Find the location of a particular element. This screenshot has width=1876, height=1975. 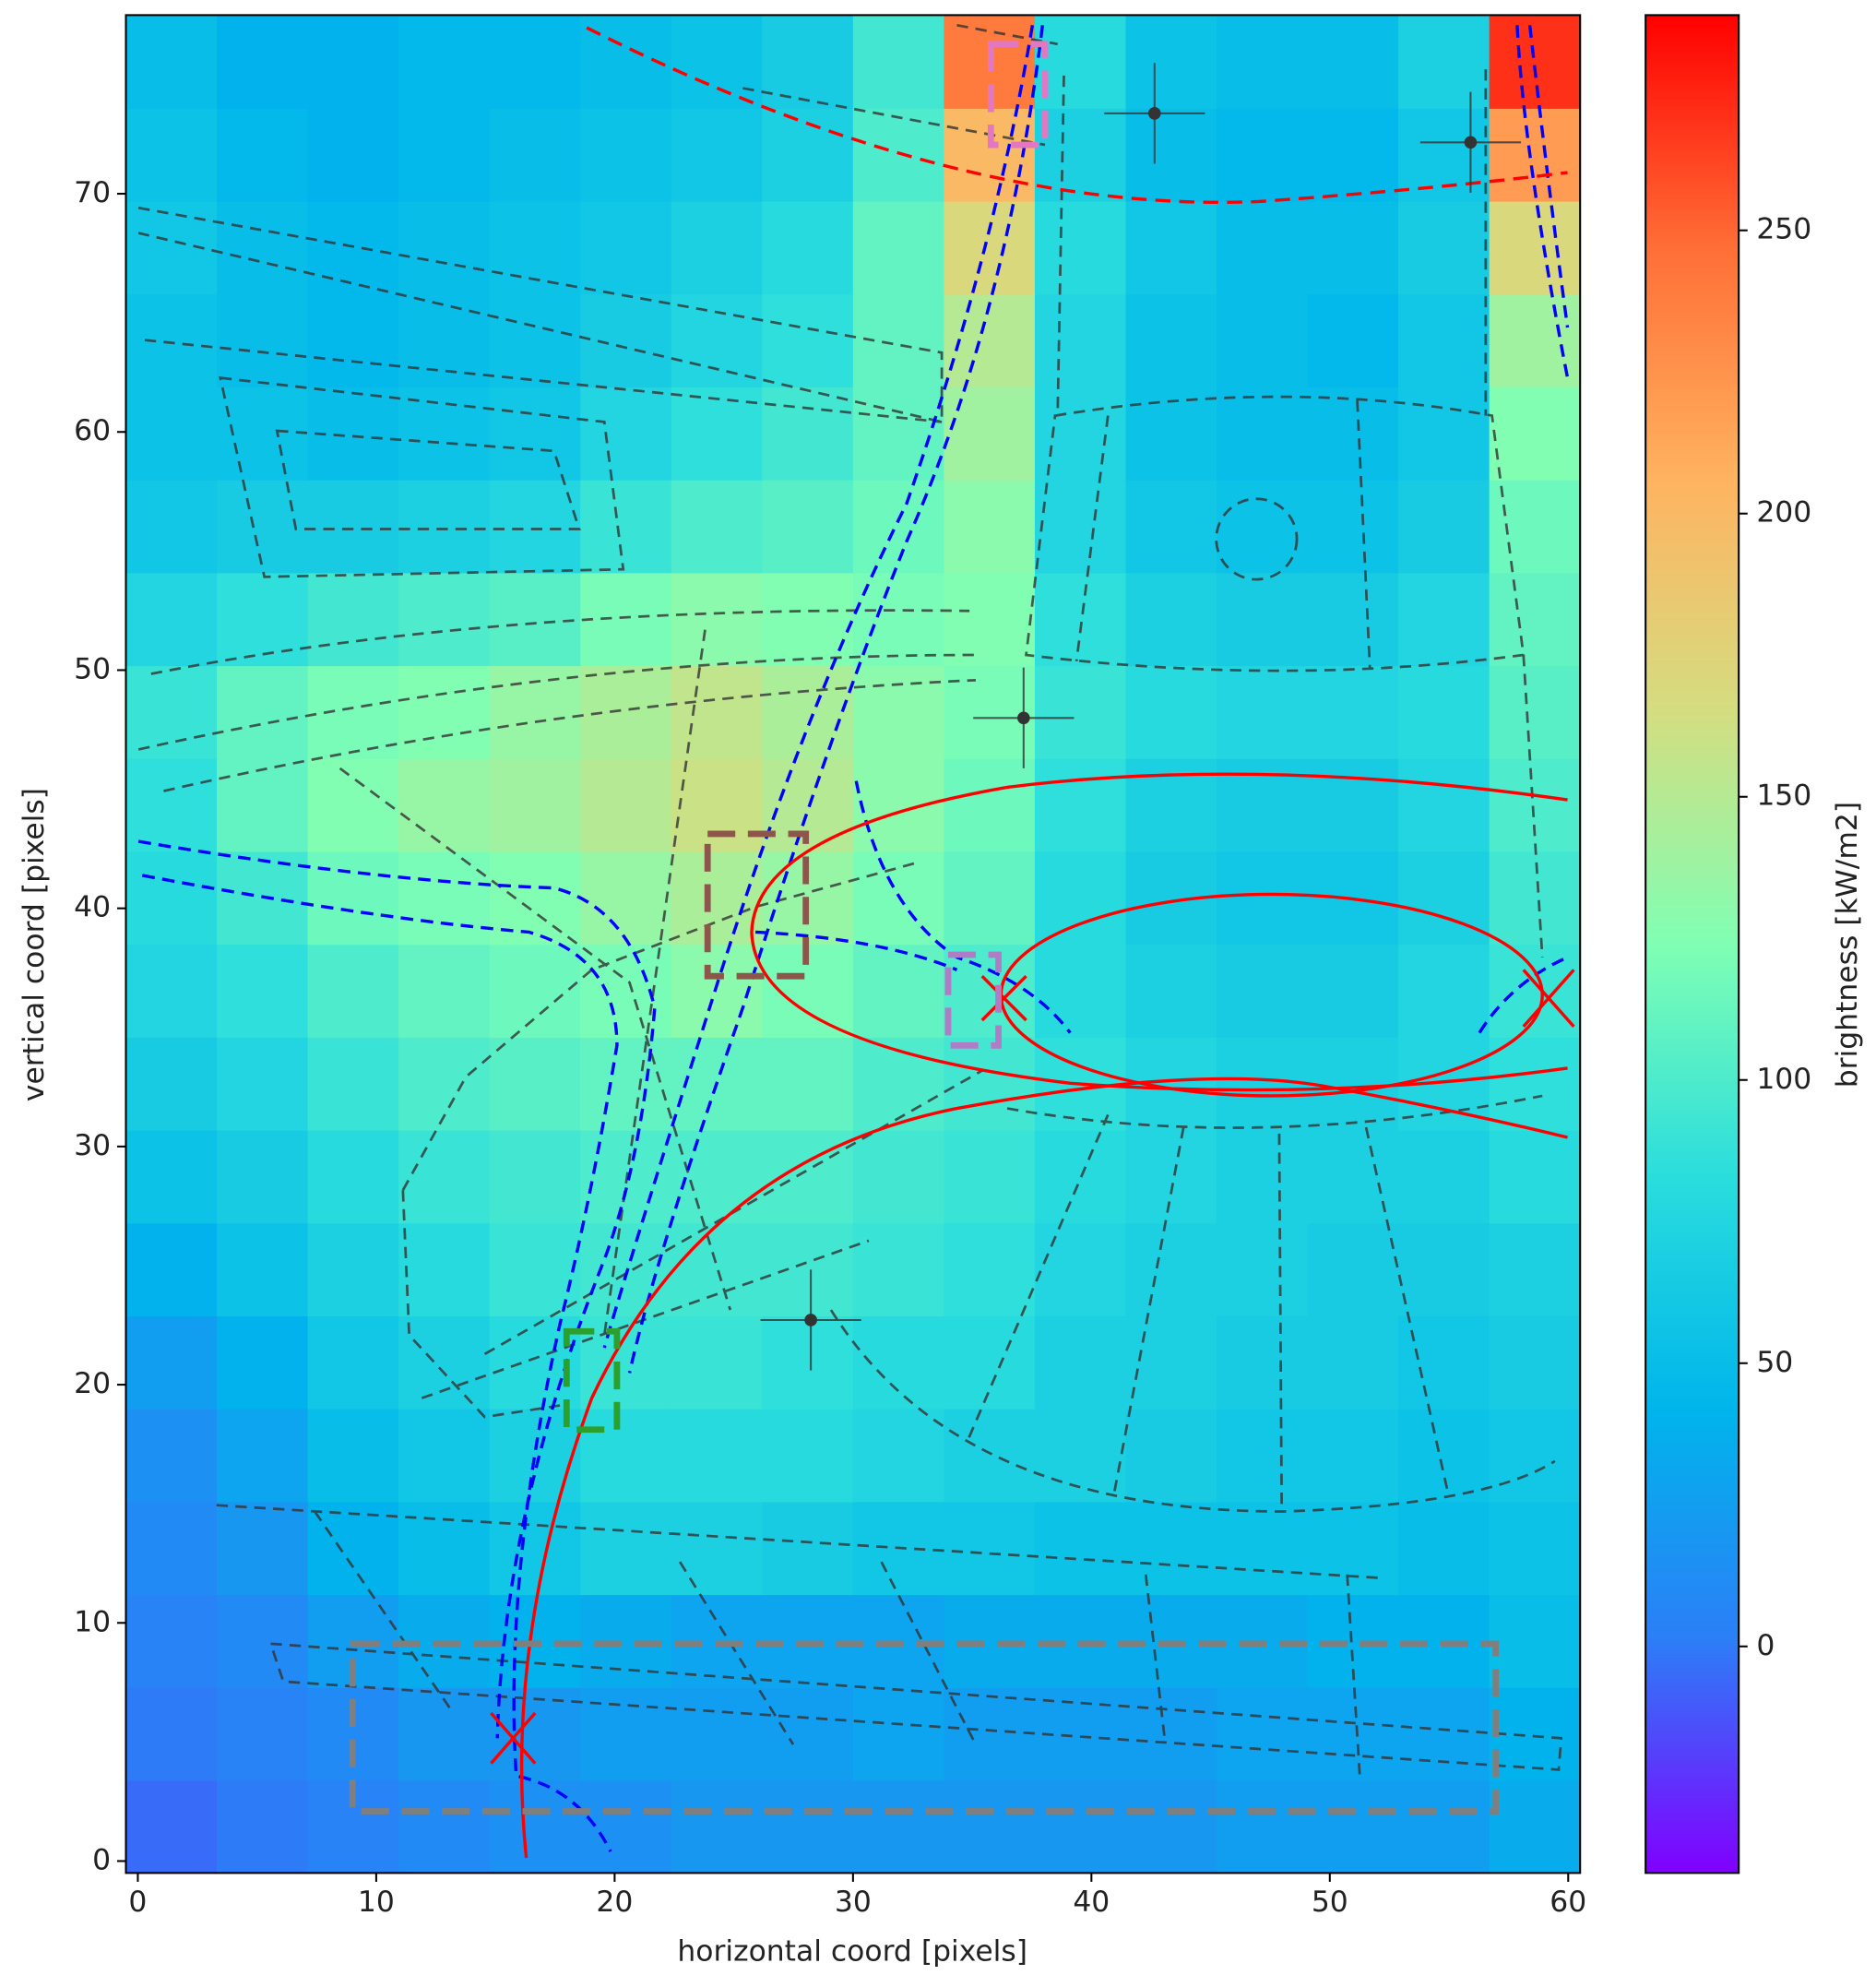

y-tick-label: 10 is located at coordinates (93, 1621).